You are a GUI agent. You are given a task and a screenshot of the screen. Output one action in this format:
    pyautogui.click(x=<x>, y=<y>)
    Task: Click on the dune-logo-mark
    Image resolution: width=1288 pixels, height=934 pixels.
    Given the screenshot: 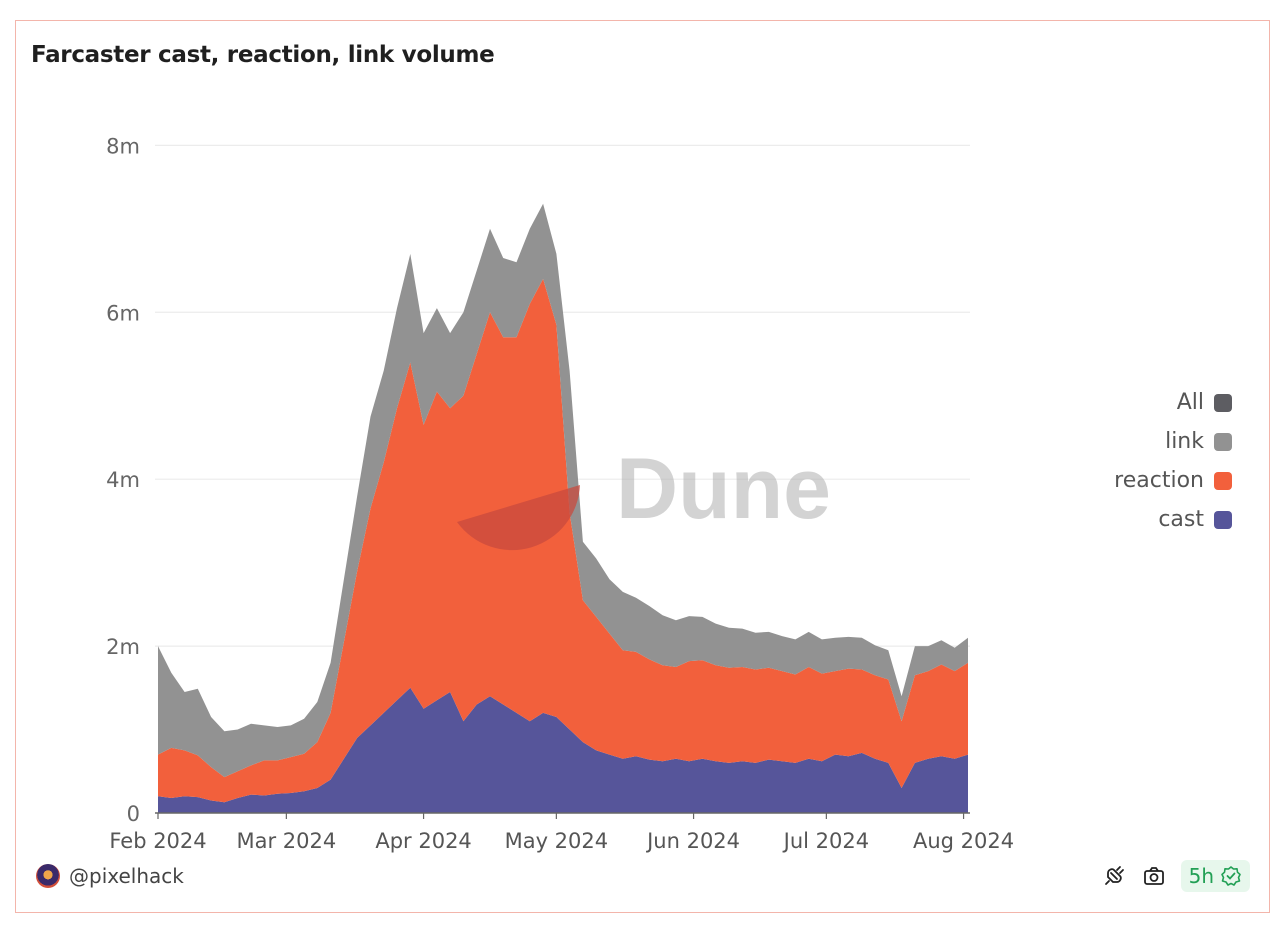 What is the action you would take?
    pyautogui.click(x=518, y=518)
    